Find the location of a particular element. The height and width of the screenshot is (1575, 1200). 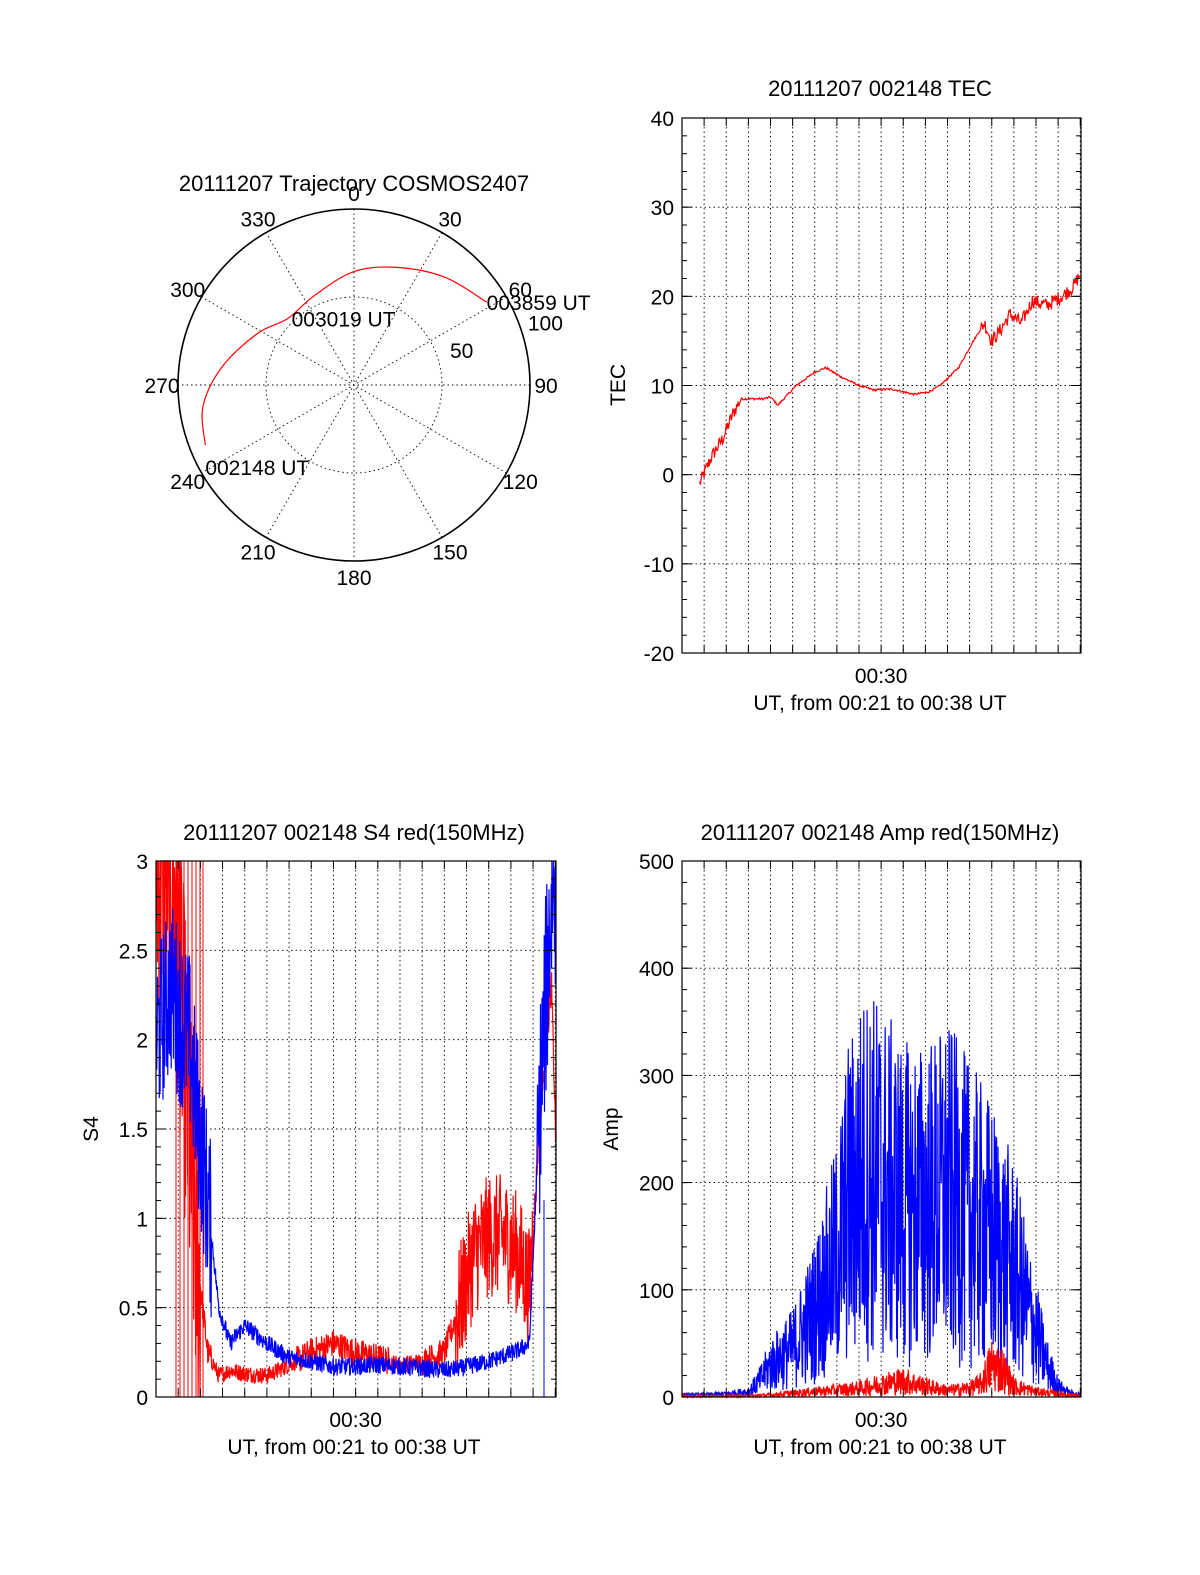

y-tick-label: 200 is located at coordinates (656, 1184).